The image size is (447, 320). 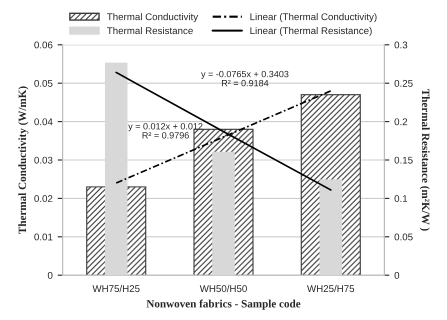 I want to click on x-tick-label: WH50/H50, so click(x=223, y=288).